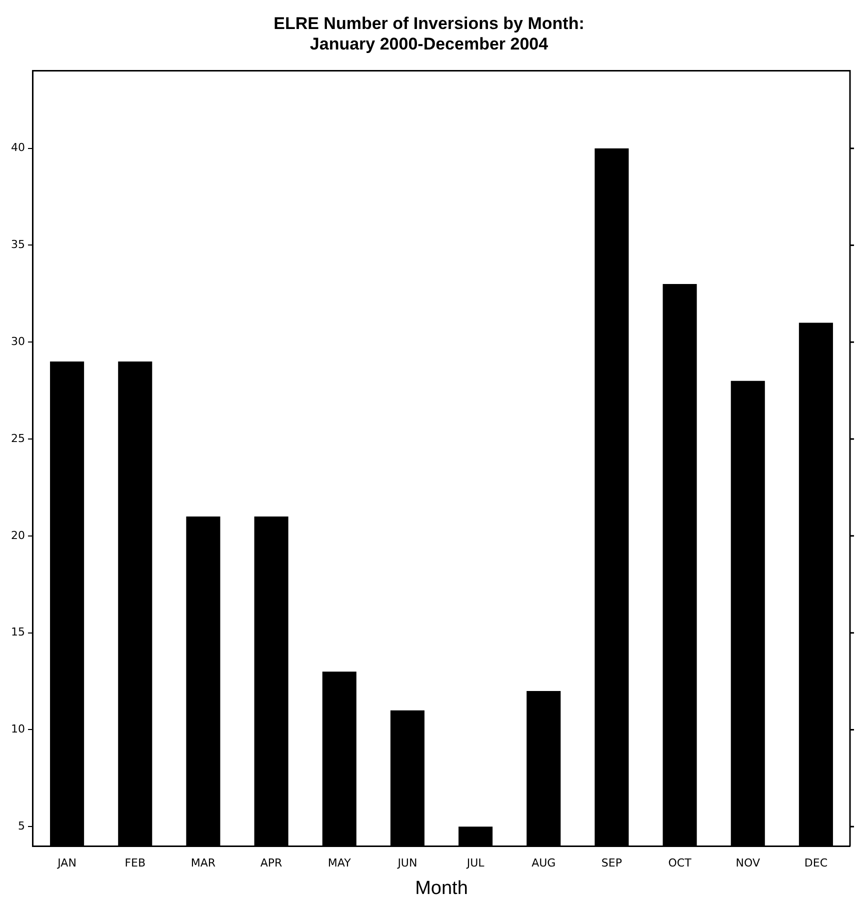 The height and width of the screenshot is (912, 862). Describe the element at coordinates (17, 438) in the screenshot. I see `y-tick-label: 25` at that location.